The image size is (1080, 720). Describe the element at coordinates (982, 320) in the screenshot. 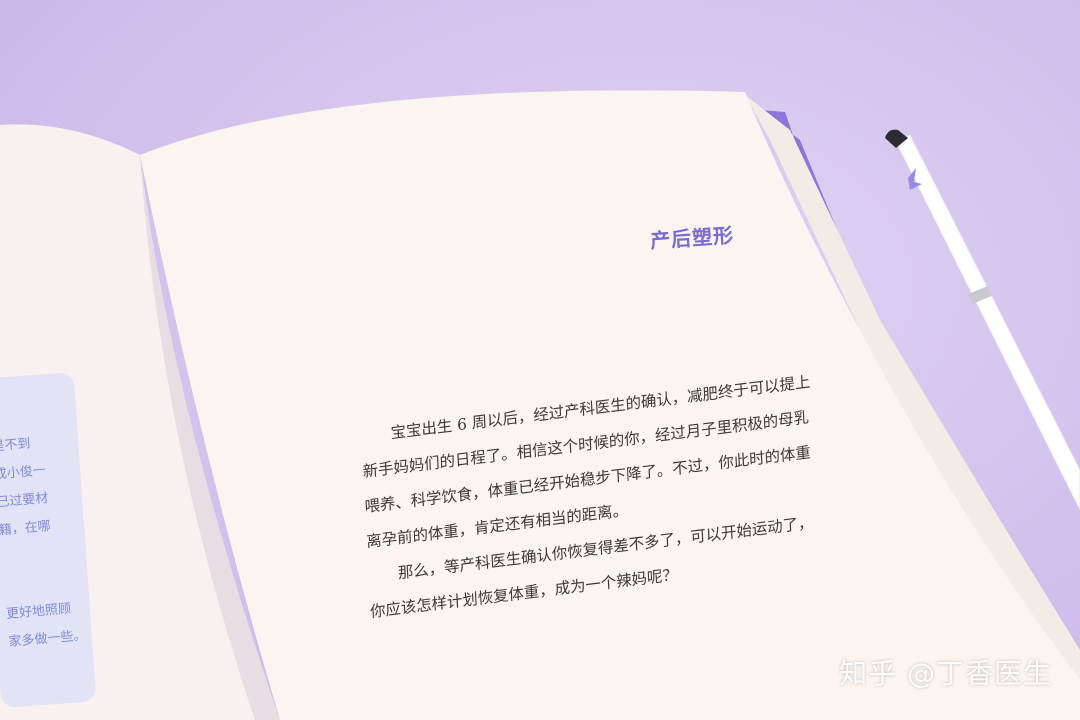

I see `stylus-pen` at that location.